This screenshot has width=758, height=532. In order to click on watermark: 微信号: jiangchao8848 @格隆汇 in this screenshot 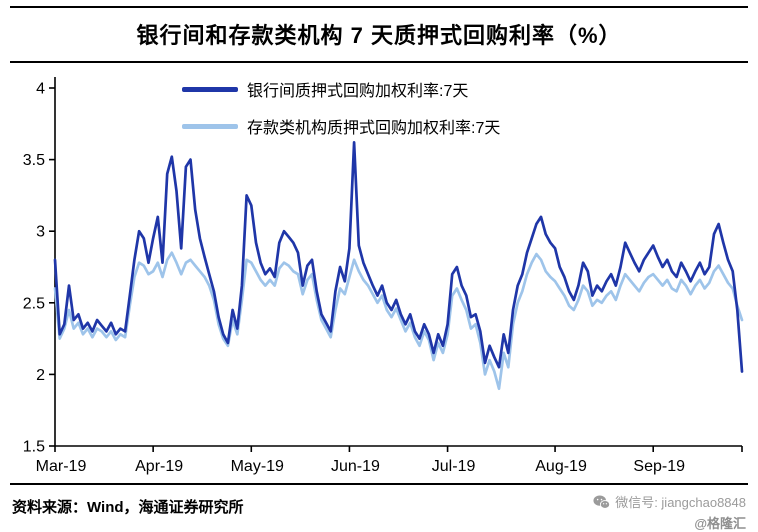, I will do `click(669, 512)`.